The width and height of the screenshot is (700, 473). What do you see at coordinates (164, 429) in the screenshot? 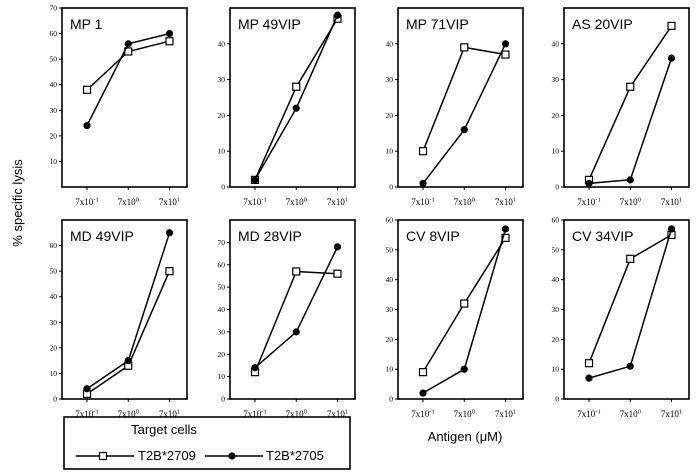
I see `legend-title: Target cells` at bounding box center [164, 429].